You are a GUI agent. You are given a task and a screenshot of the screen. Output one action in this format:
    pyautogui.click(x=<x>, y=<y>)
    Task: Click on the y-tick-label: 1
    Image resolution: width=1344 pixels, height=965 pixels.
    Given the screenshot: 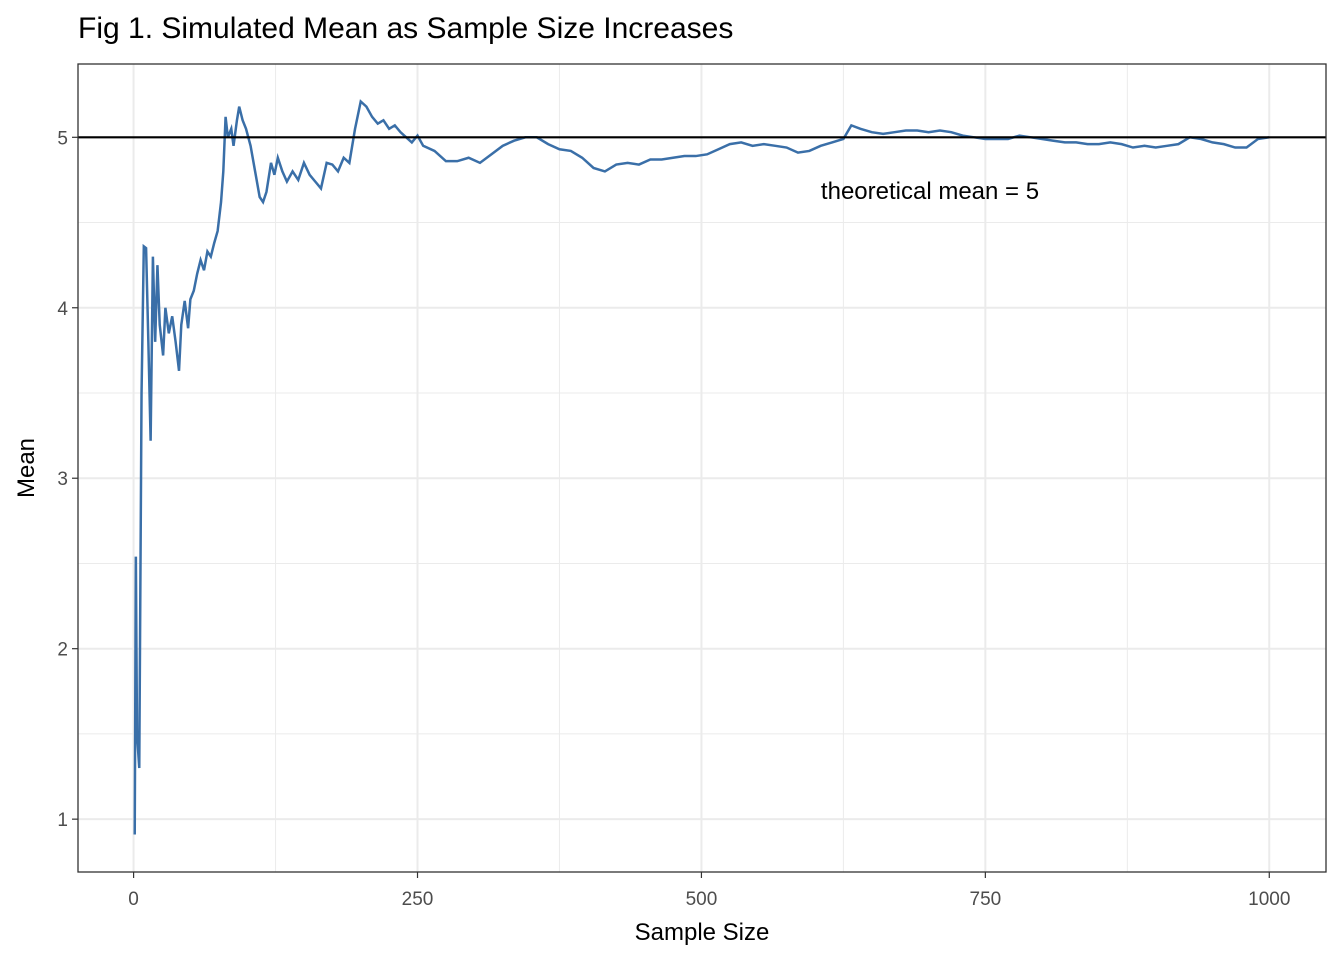 What is the action you would take?
    pyautogui.click(x=62, y=820)
    